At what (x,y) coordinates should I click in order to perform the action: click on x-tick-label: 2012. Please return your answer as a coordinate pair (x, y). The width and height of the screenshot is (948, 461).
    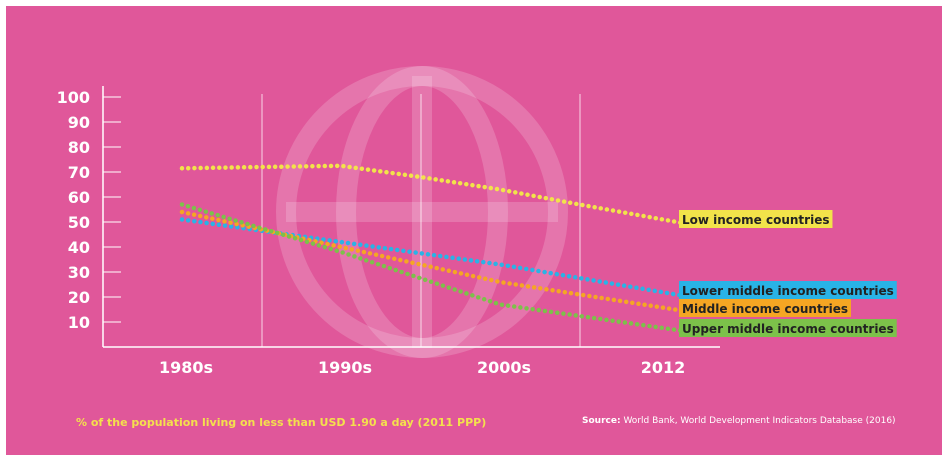
    Looking at the image, I should click on (663, 367).